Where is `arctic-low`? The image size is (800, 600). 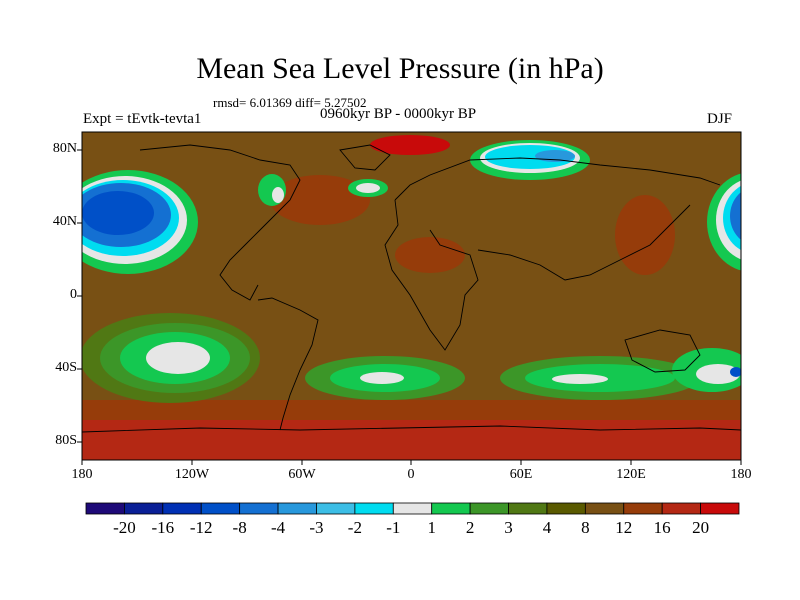 arctic-low is located at coordinates (530, 160).